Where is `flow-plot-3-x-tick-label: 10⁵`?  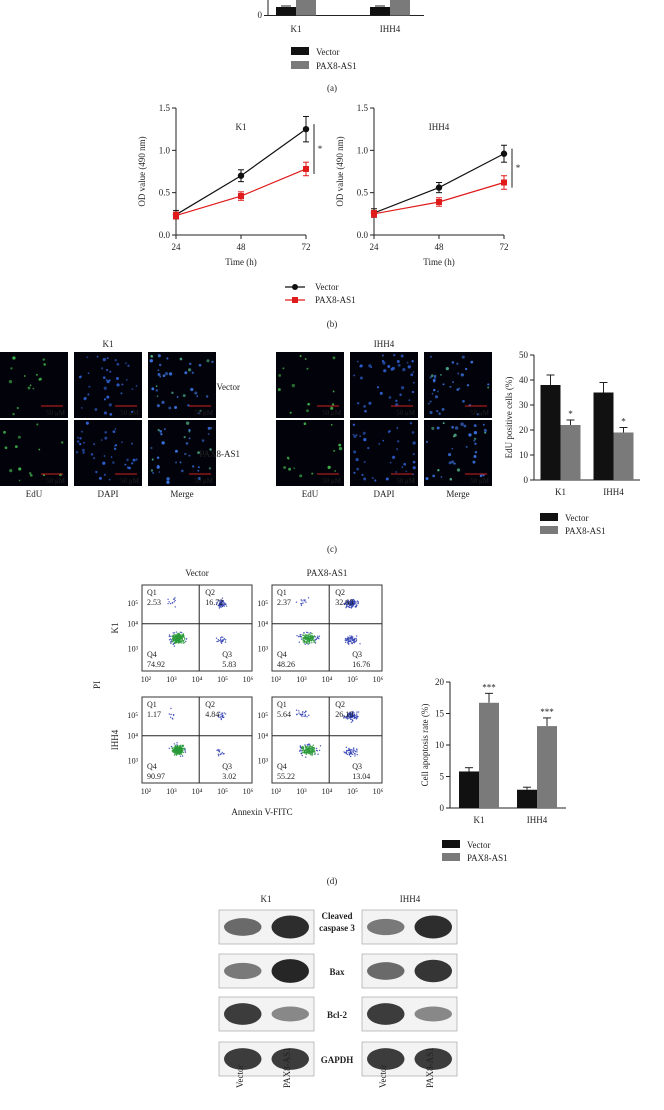
flow-plot-3-x-tick-label: 10⁵ is located at coordinates (222, 791).